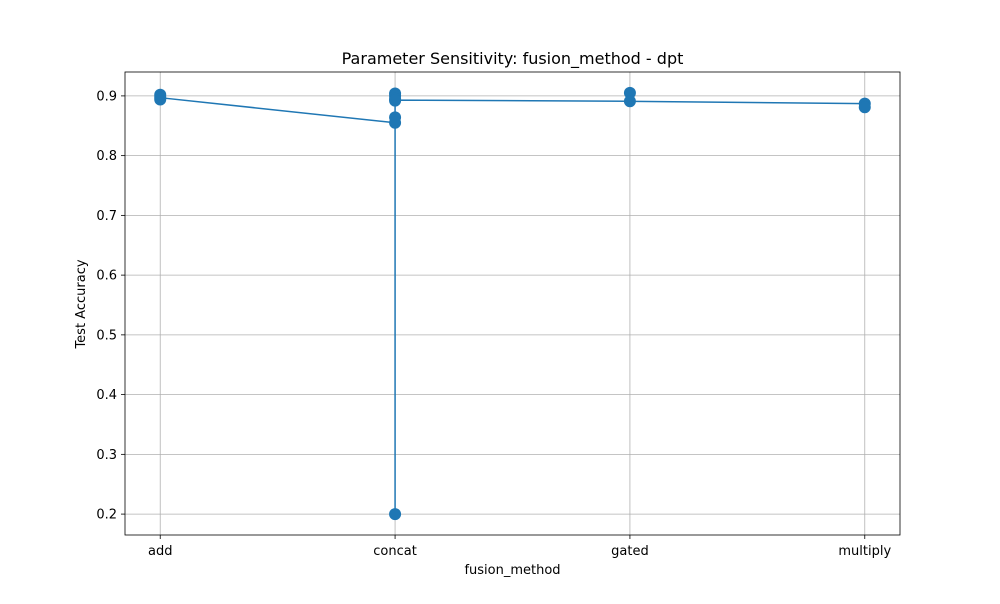 This screenshot has width=1000, height=604. Describe the element at coordinates (395, 551) in the screenshot. I see `x-tick-label: concat` at that location.